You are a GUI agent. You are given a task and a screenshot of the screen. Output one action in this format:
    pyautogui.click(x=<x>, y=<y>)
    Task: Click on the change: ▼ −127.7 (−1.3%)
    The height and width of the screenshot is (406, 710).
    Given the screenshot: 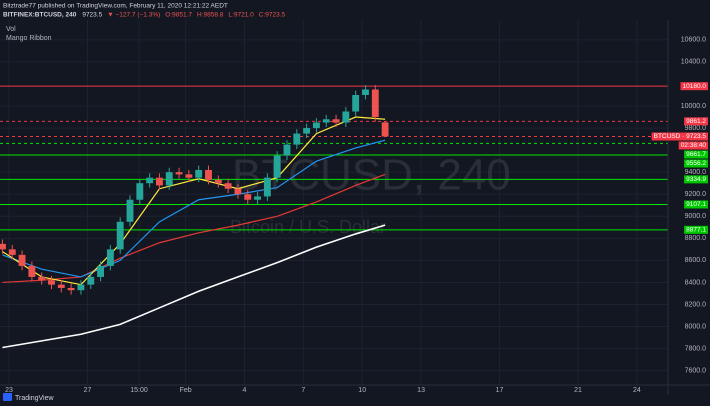 What is the action you would take?
    pyautogui.click(x=133, y=15)
    